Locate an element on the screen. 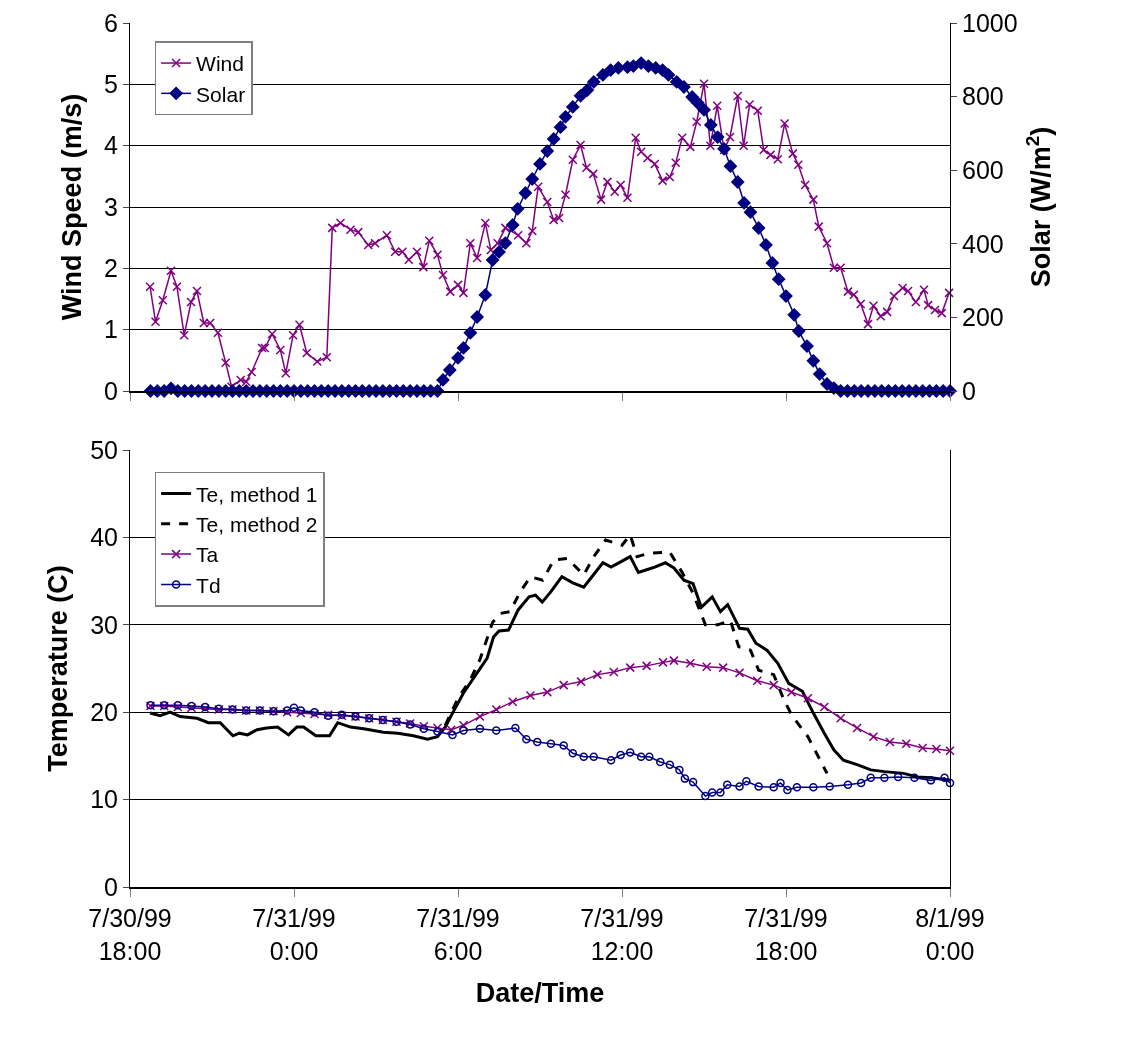 Image resolution: width=1124 pixels, height=1061 pixels. y2-tick-label: 0 is located at coordinates (969, 390).